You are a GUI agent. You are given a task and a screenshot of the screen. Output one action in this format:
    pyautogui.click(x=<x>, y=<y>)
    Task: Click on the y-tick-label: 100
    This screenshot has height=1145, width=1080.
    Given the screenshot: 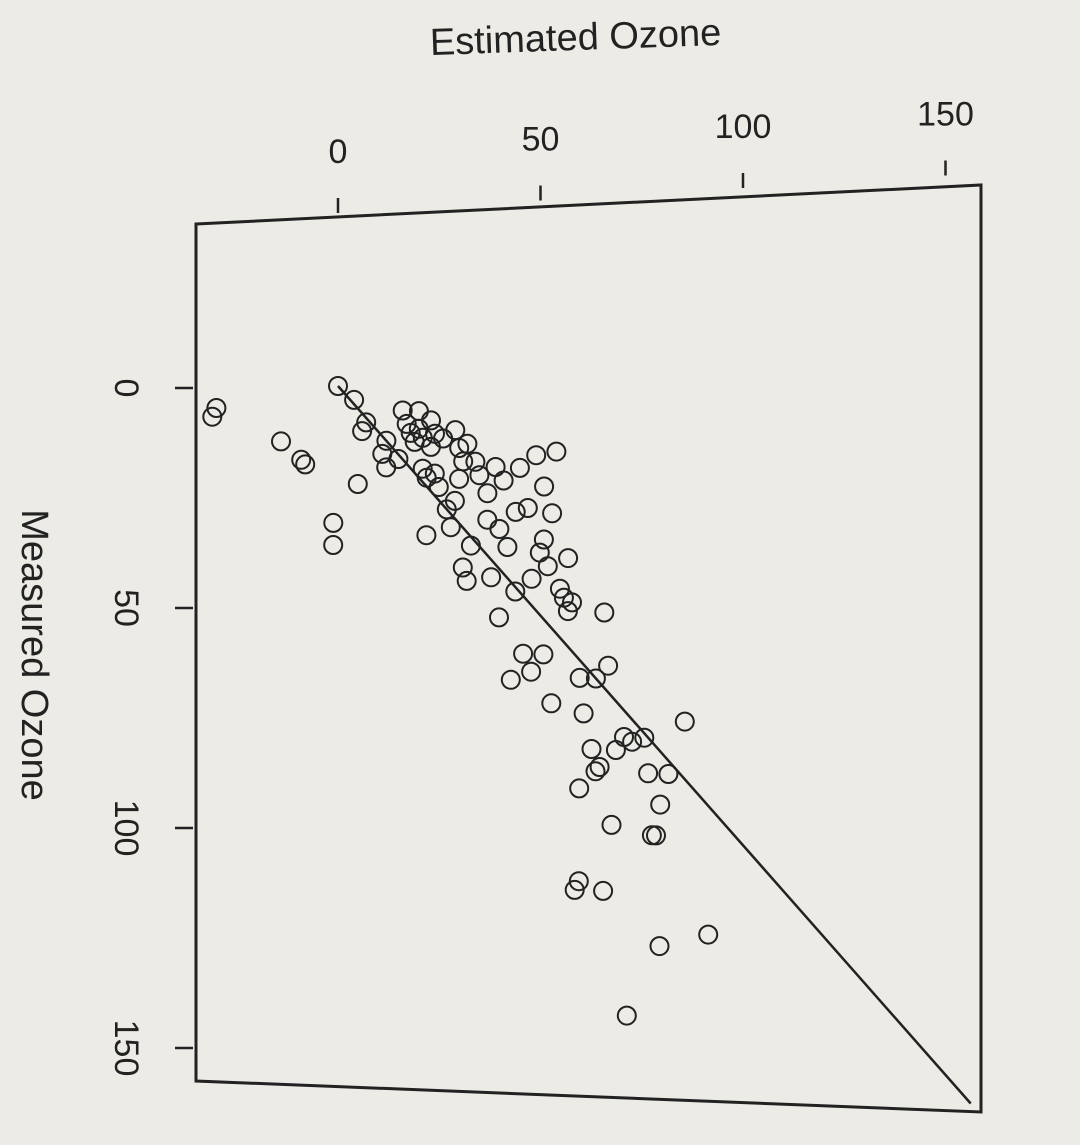 What is the action you would take?
    pyautogui.click(x=126, y=828)
    